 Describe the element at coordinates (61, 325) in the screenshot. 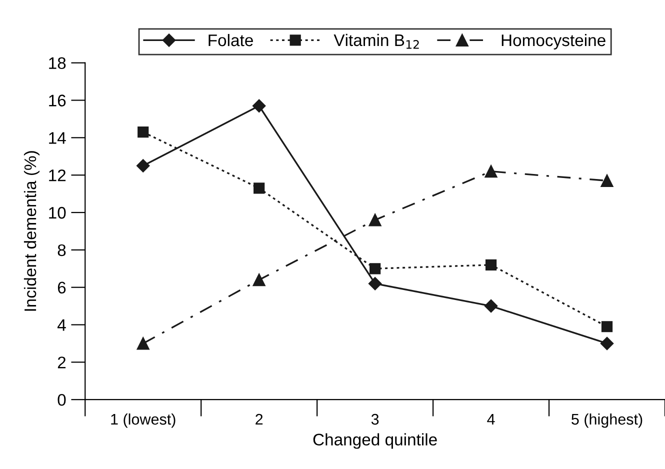

I see `y-tick-label: 4` at that location.